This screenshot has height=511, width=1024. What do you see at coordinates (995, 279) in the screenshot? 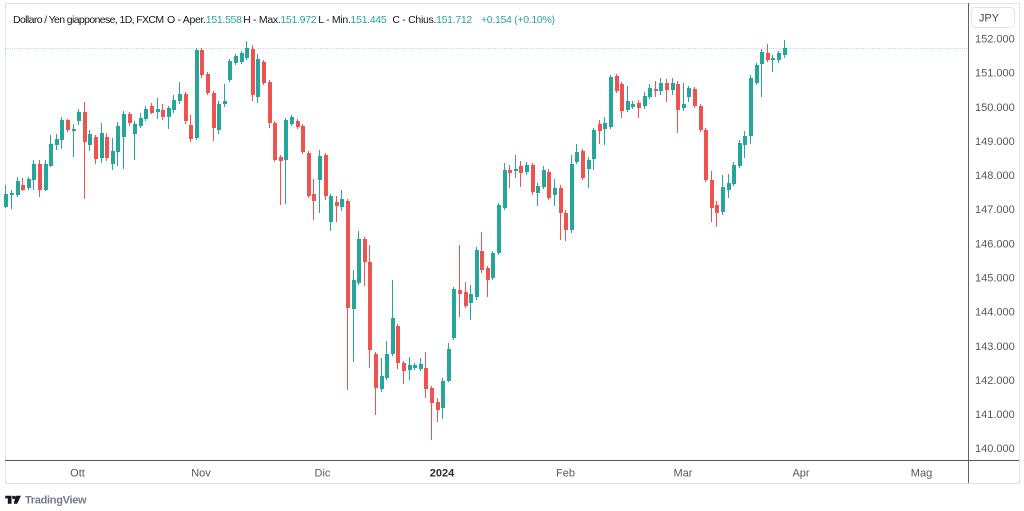
I see `svg-text: 145.000` at bounding box center [995, 279].